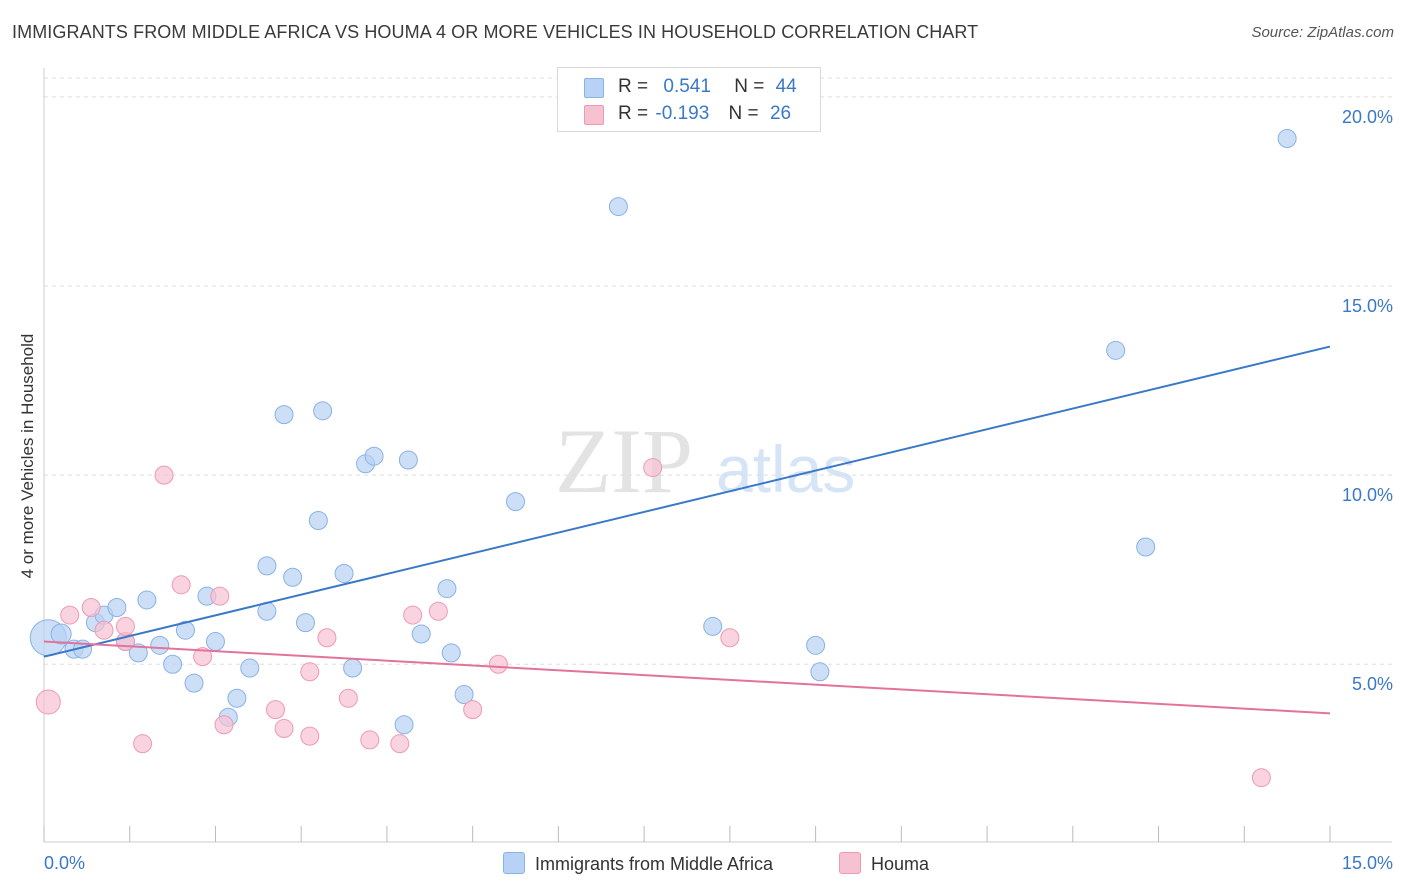 Image resolution: width=1406 pixels, height=892 pixels. I want to click on y-tick-label: 20.0%, so click(1367, 117).